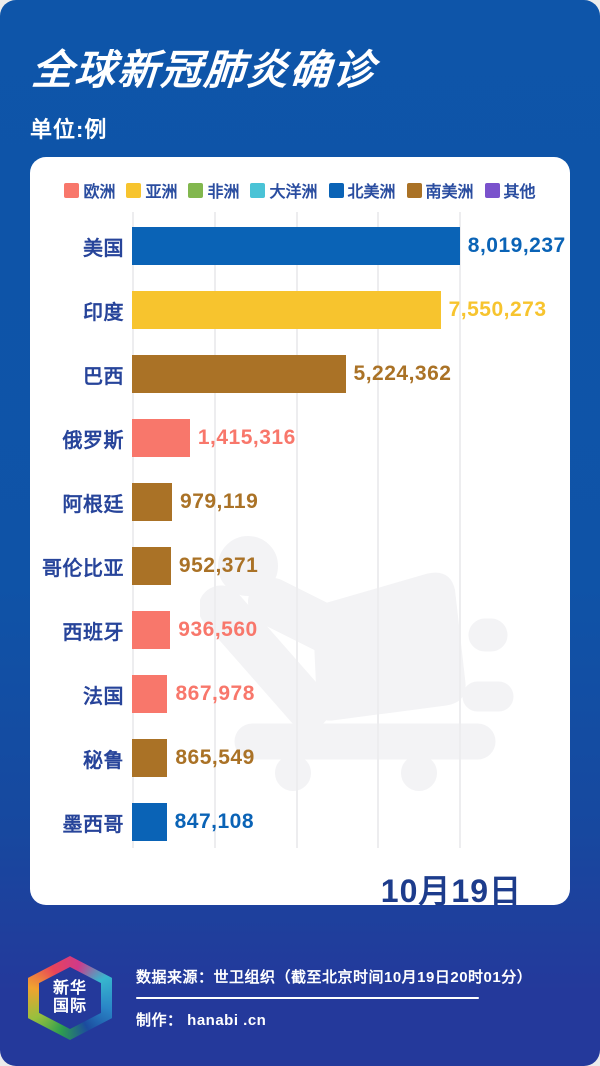  What do you see at coordinates (218, 565) in the screenshot?
I see `value-label: 952,371` at bounding box center [218, 565].